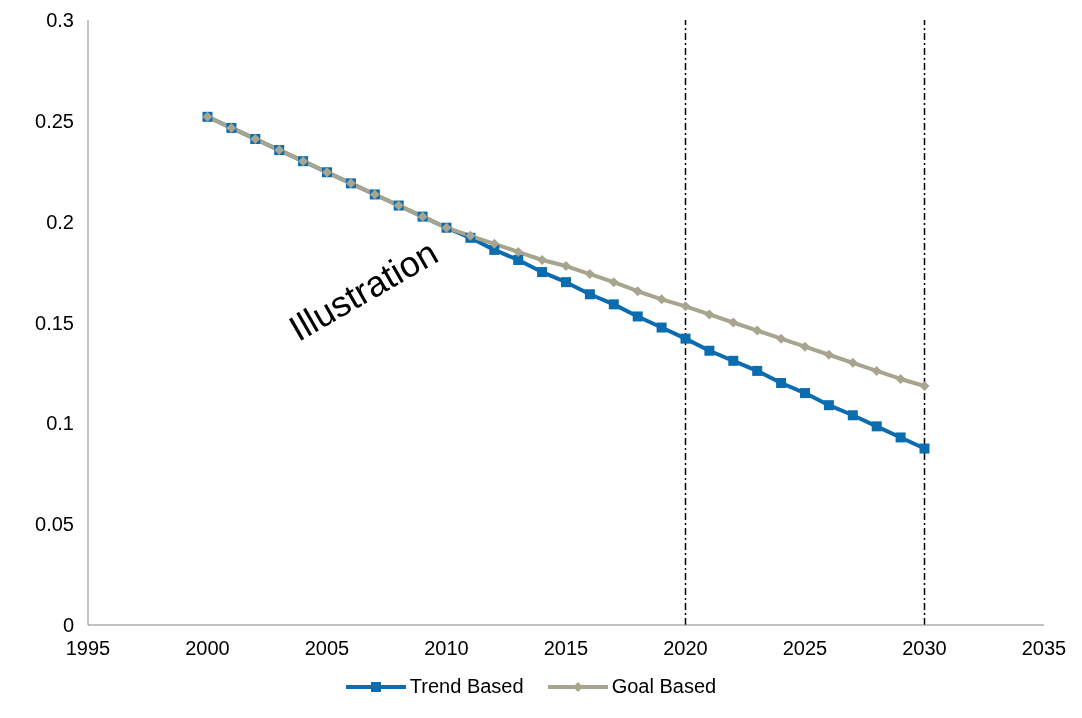 The image size is (1082, 718). What do you see at coordinates (68, 625) in the screenshot?
I see `y-tick-label: 0` at bounding box center [68, 625].